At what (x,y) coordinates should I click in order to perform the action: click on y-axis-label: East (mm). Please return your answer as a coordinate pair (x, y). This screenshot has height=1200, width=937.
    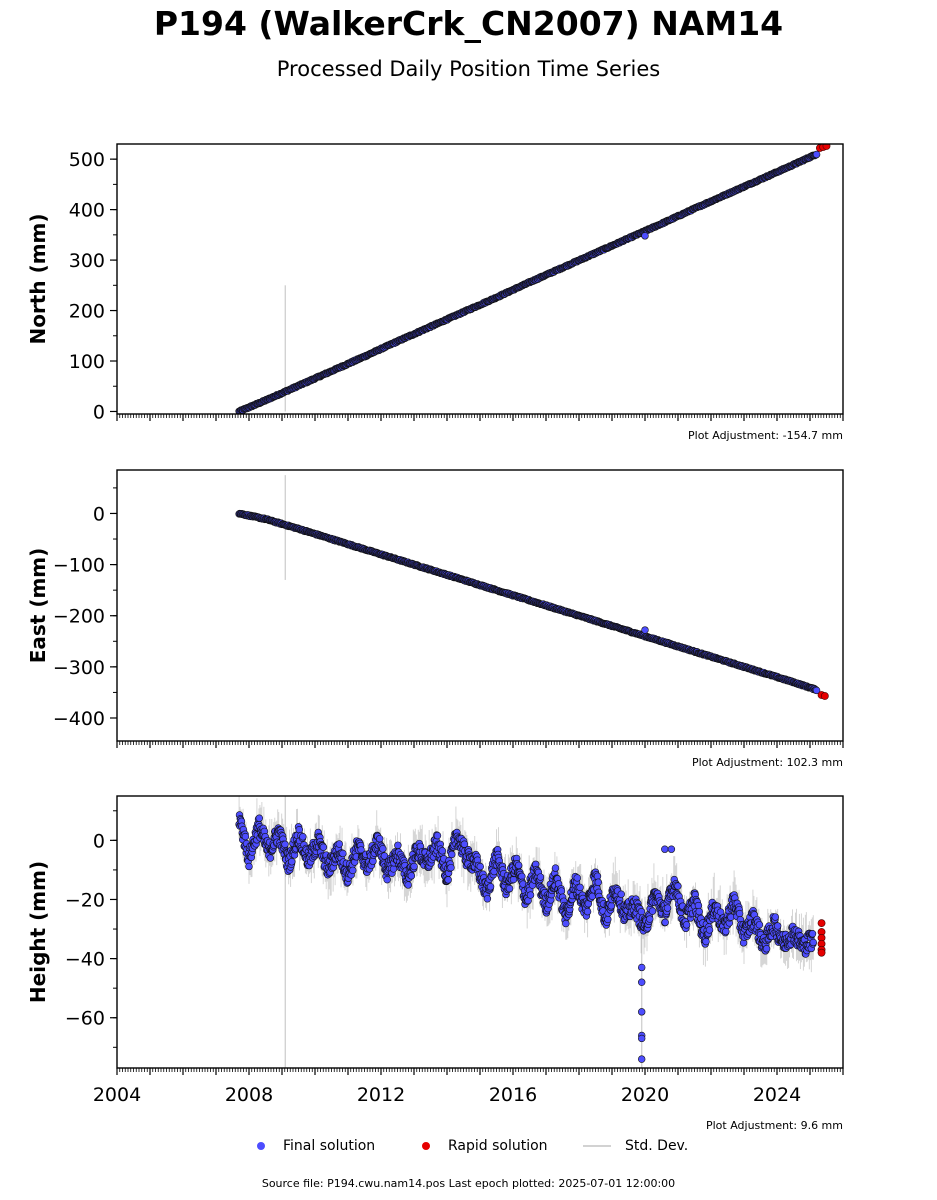
    Looking at the image, I should click on (38, 606).